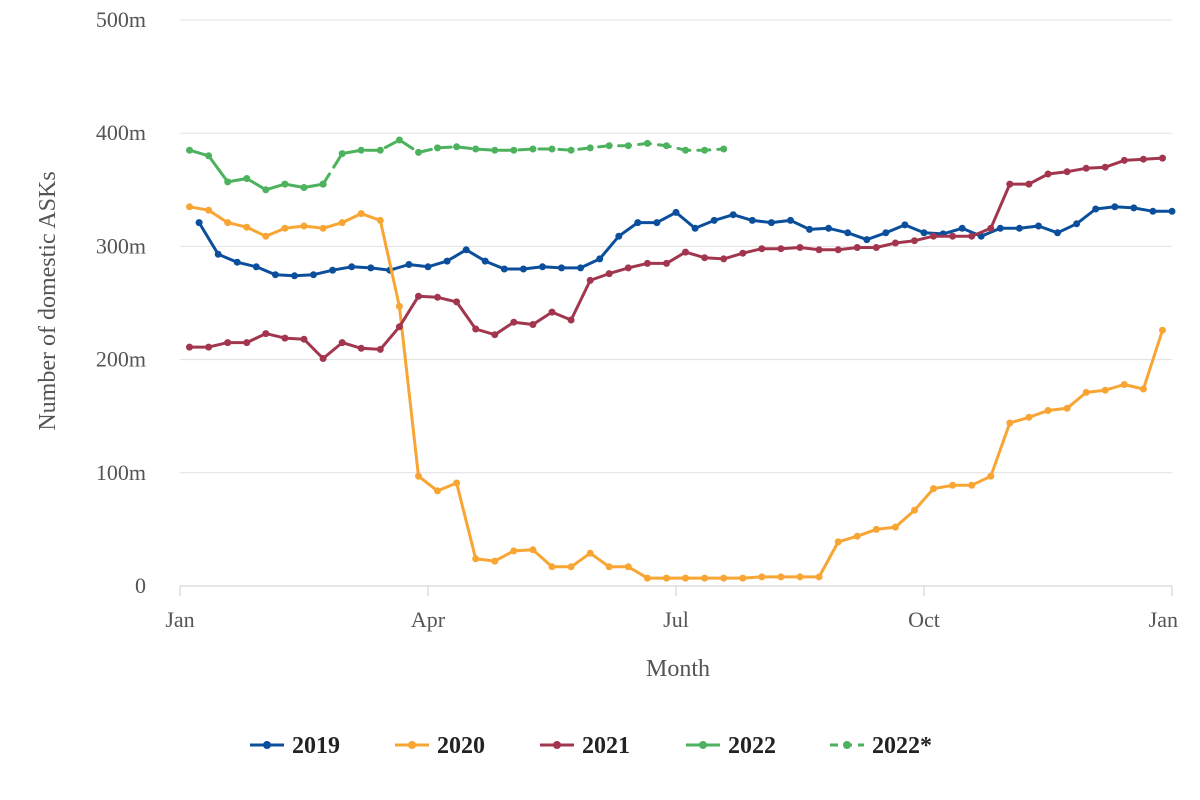  What do you see at coordinates (48, 300) in the screenshot?
I see `y-axis-title: Number of domestic ASKs` at bounding box center [48, 300].